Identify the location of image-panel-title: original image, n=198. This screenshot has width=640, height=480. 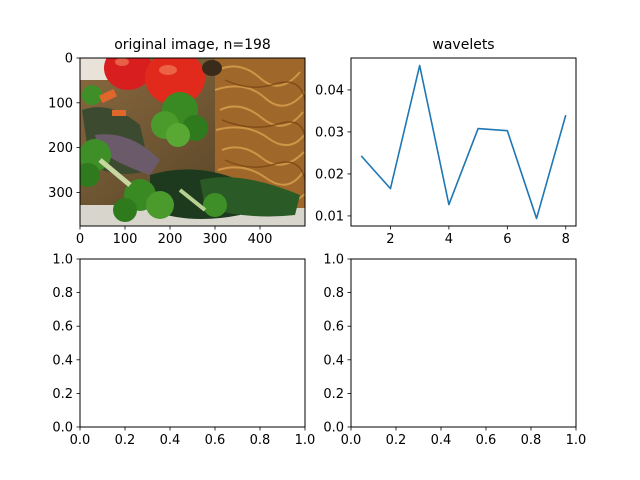
(192, 45).